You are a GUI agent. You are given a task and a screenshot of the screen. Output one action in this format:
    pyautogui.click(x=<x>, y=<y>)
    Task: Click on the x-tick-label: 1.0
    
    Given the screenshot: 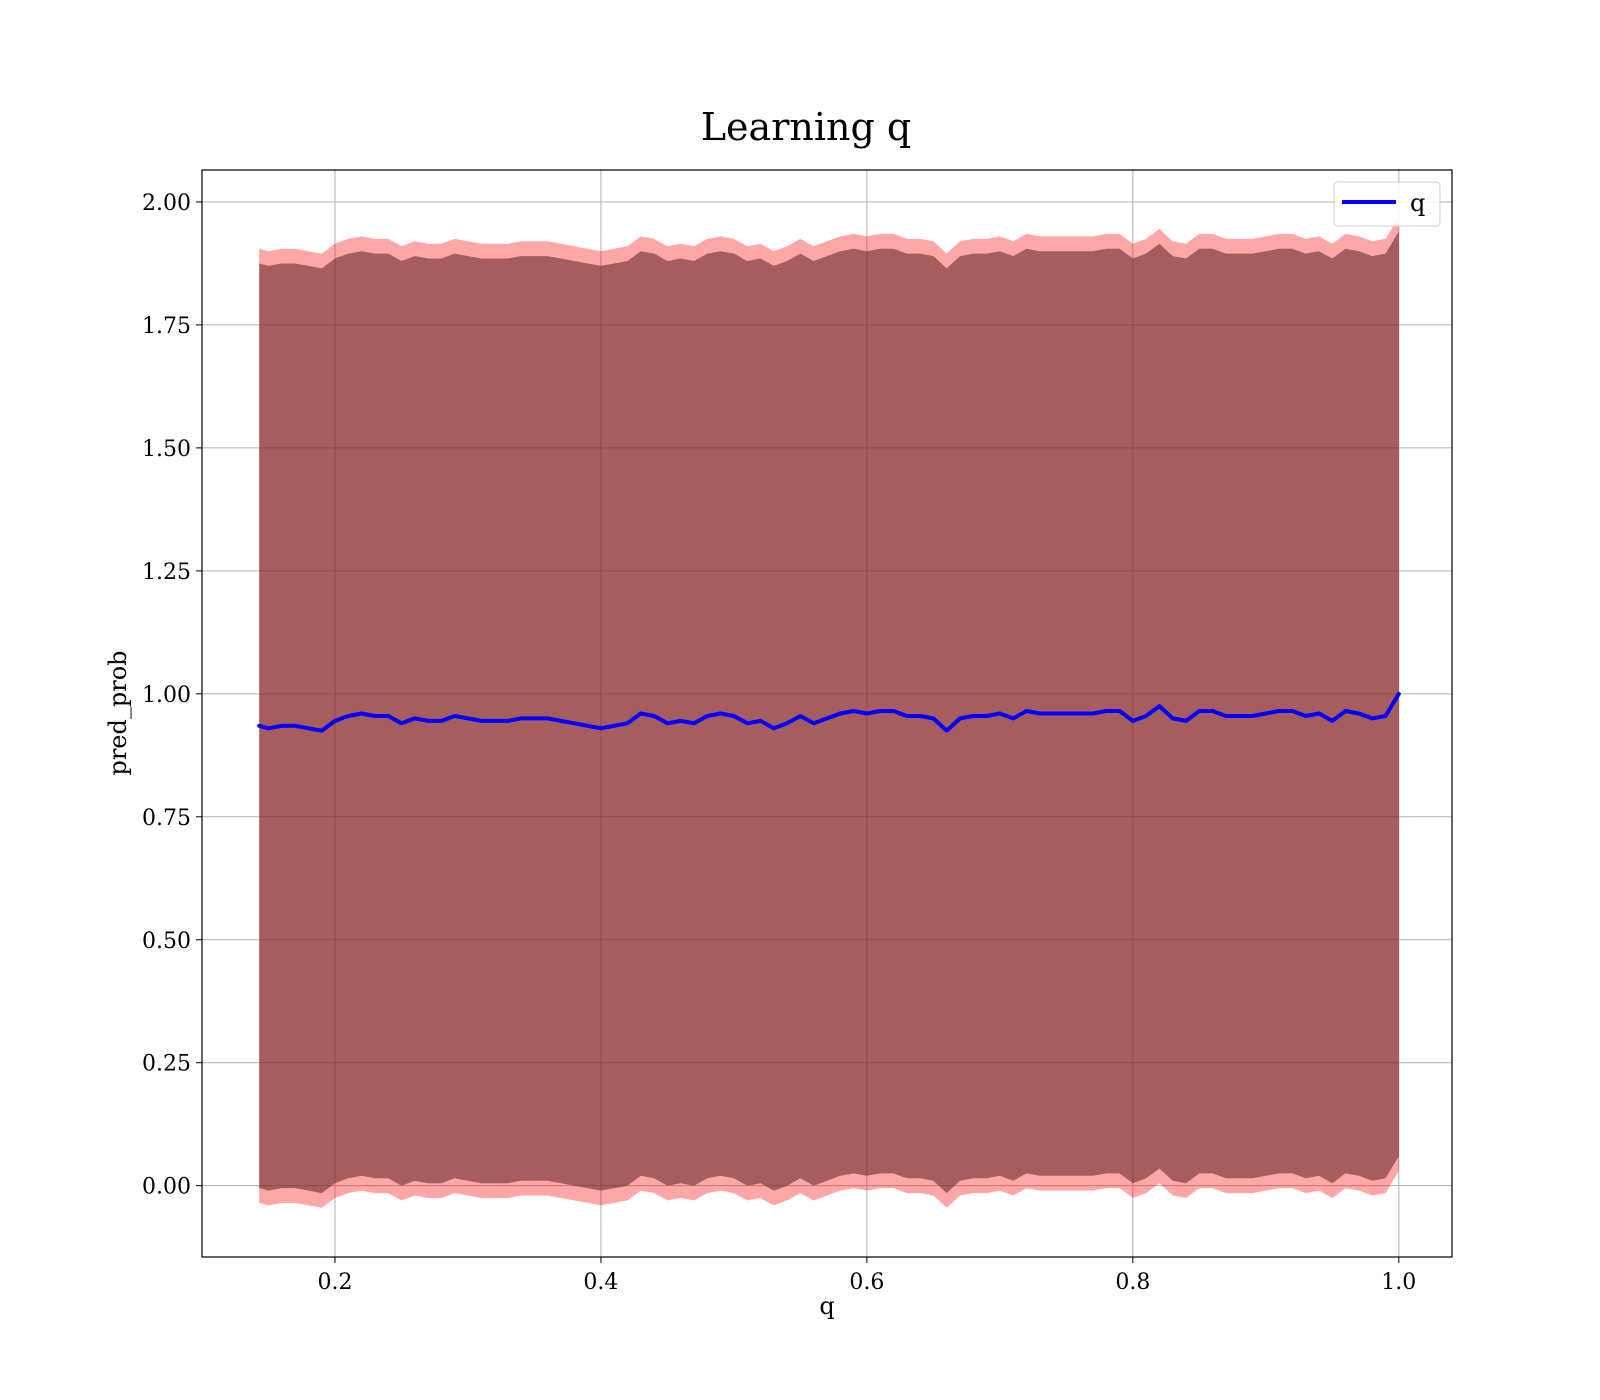 What is the action you would take?
    pyautogui.click(x=1398, y=1282)
    